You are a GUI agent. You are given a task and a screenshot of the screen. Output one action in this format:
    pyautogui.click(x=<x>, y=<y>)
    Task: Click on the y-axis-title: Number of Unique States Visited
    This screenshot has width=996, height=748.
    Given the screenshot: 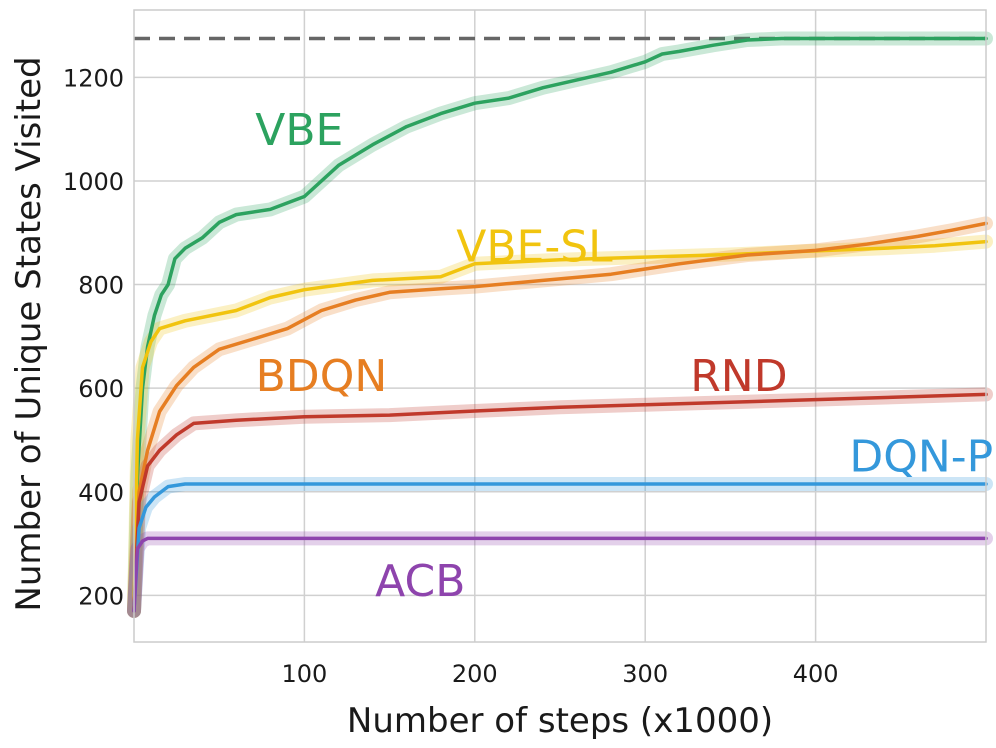 What is the action you would take?
    pyautogui.click(x=29, y=333)
    